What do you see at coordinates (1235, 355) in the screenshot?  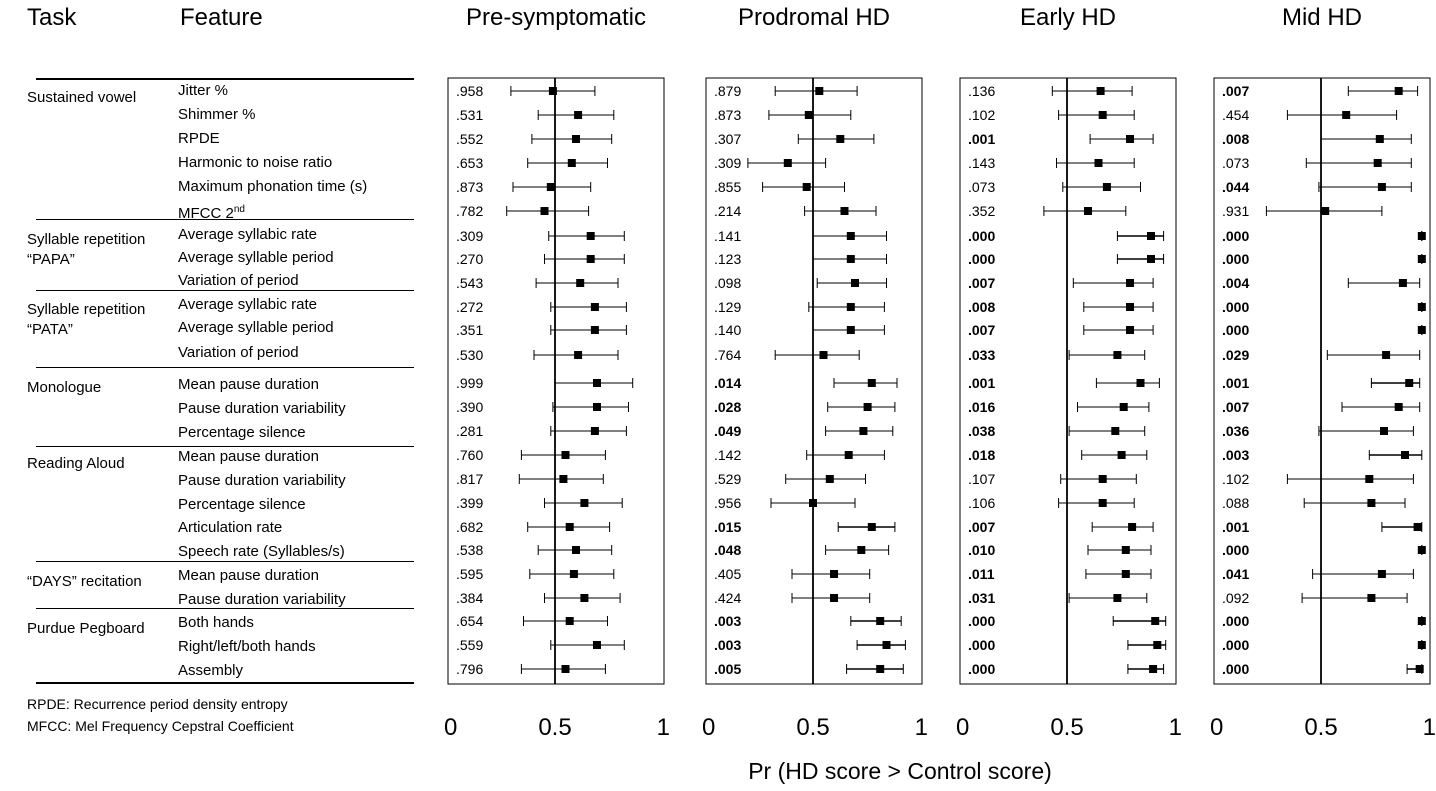 I see `p-value-label: .029` at bounding box center [1235, 355].